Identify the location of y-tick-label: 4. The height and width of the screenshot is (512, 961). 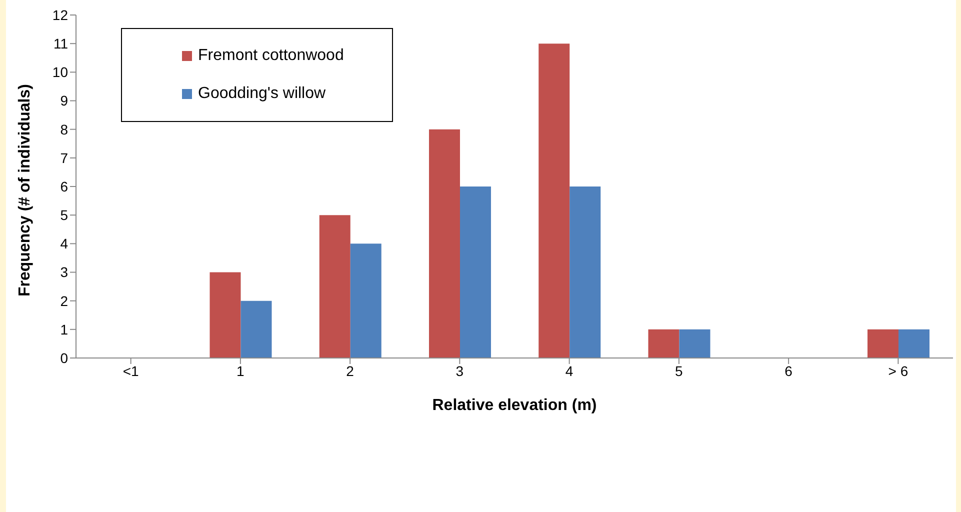
(64, 244).